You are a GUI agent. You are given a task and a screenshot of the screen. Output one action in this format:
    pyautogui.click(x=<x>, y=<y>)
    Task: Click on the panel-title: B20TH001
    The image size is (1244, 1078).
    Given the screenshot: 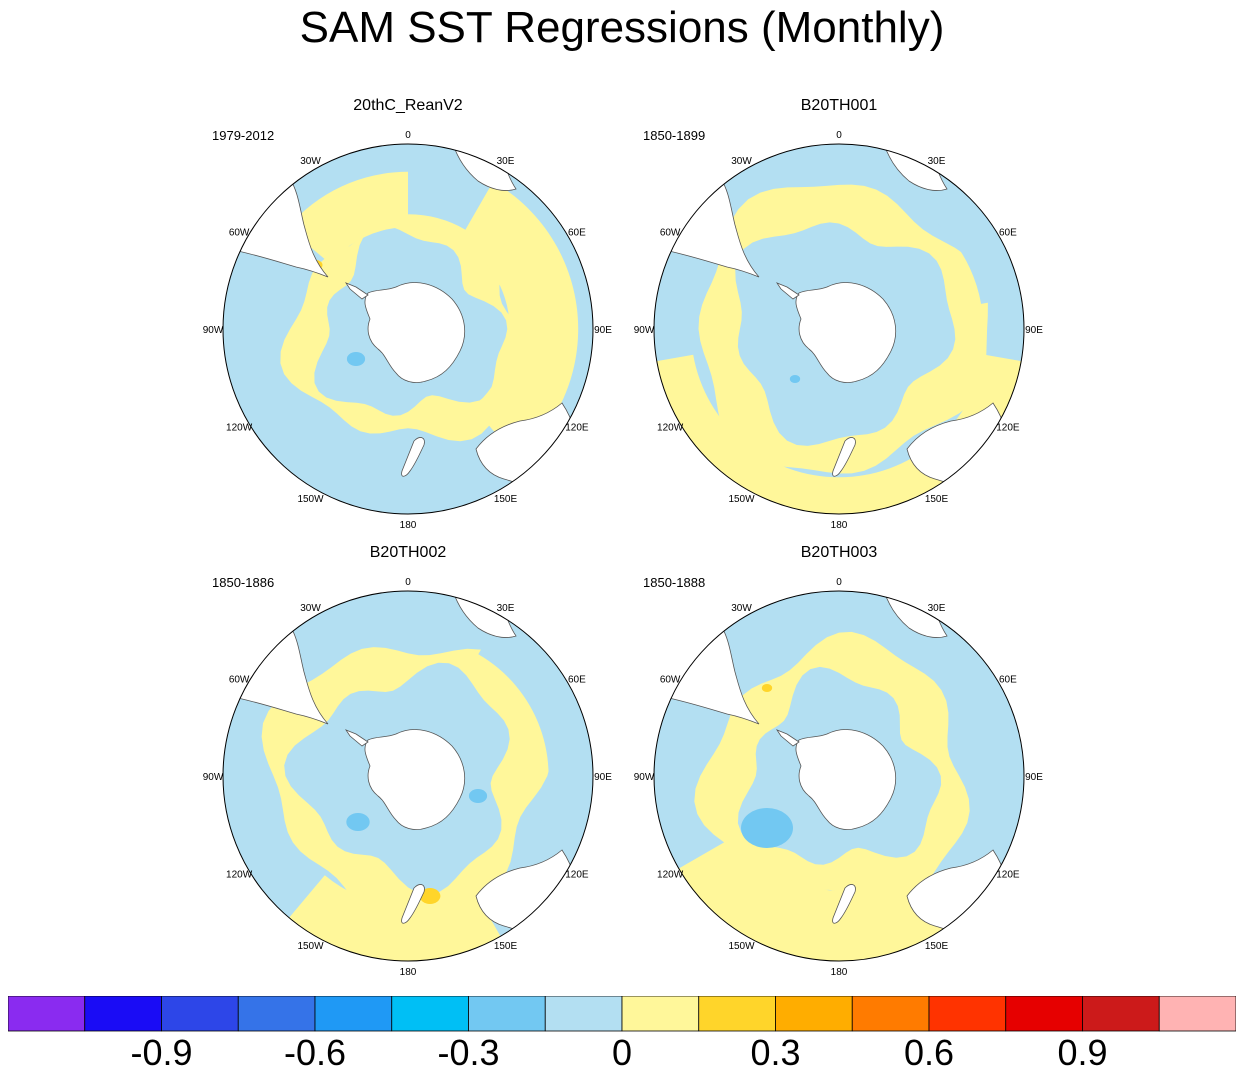 What is the action you would take?
    pyautogui.click(x=839, y=105)
    